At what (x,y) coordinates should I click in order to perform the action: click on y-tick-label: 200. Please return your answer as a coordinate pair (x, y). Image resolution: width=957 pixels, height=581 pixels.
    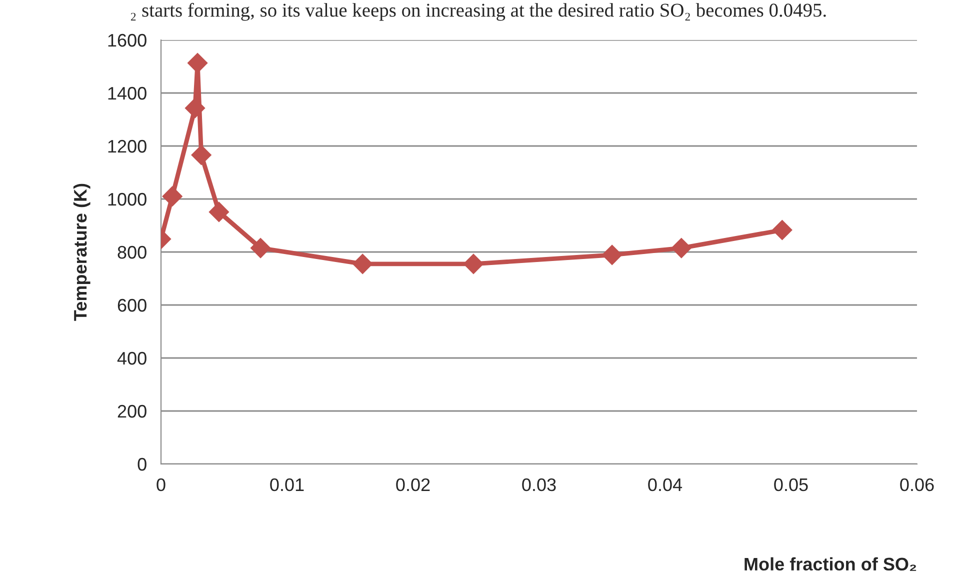
    Looking at the image, I should click on (132, 411).